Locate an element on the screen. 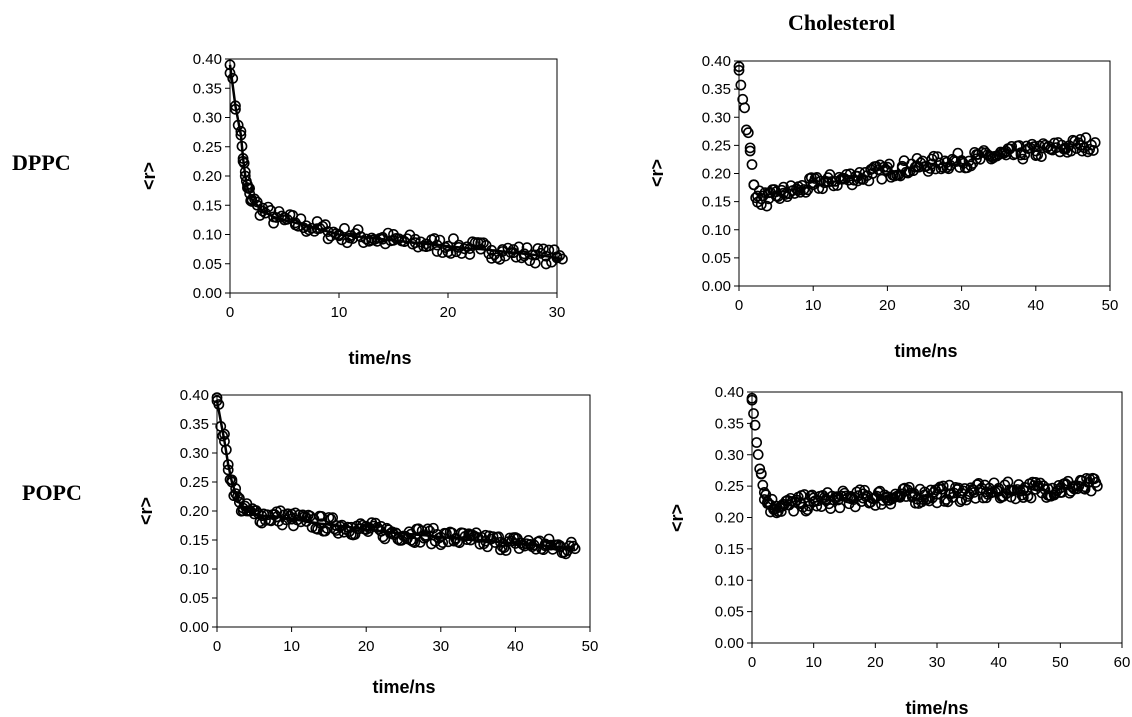 The image size is (1132, 717). y-tick-label-dppc: 0.20 is located at coordinates (207, 176).